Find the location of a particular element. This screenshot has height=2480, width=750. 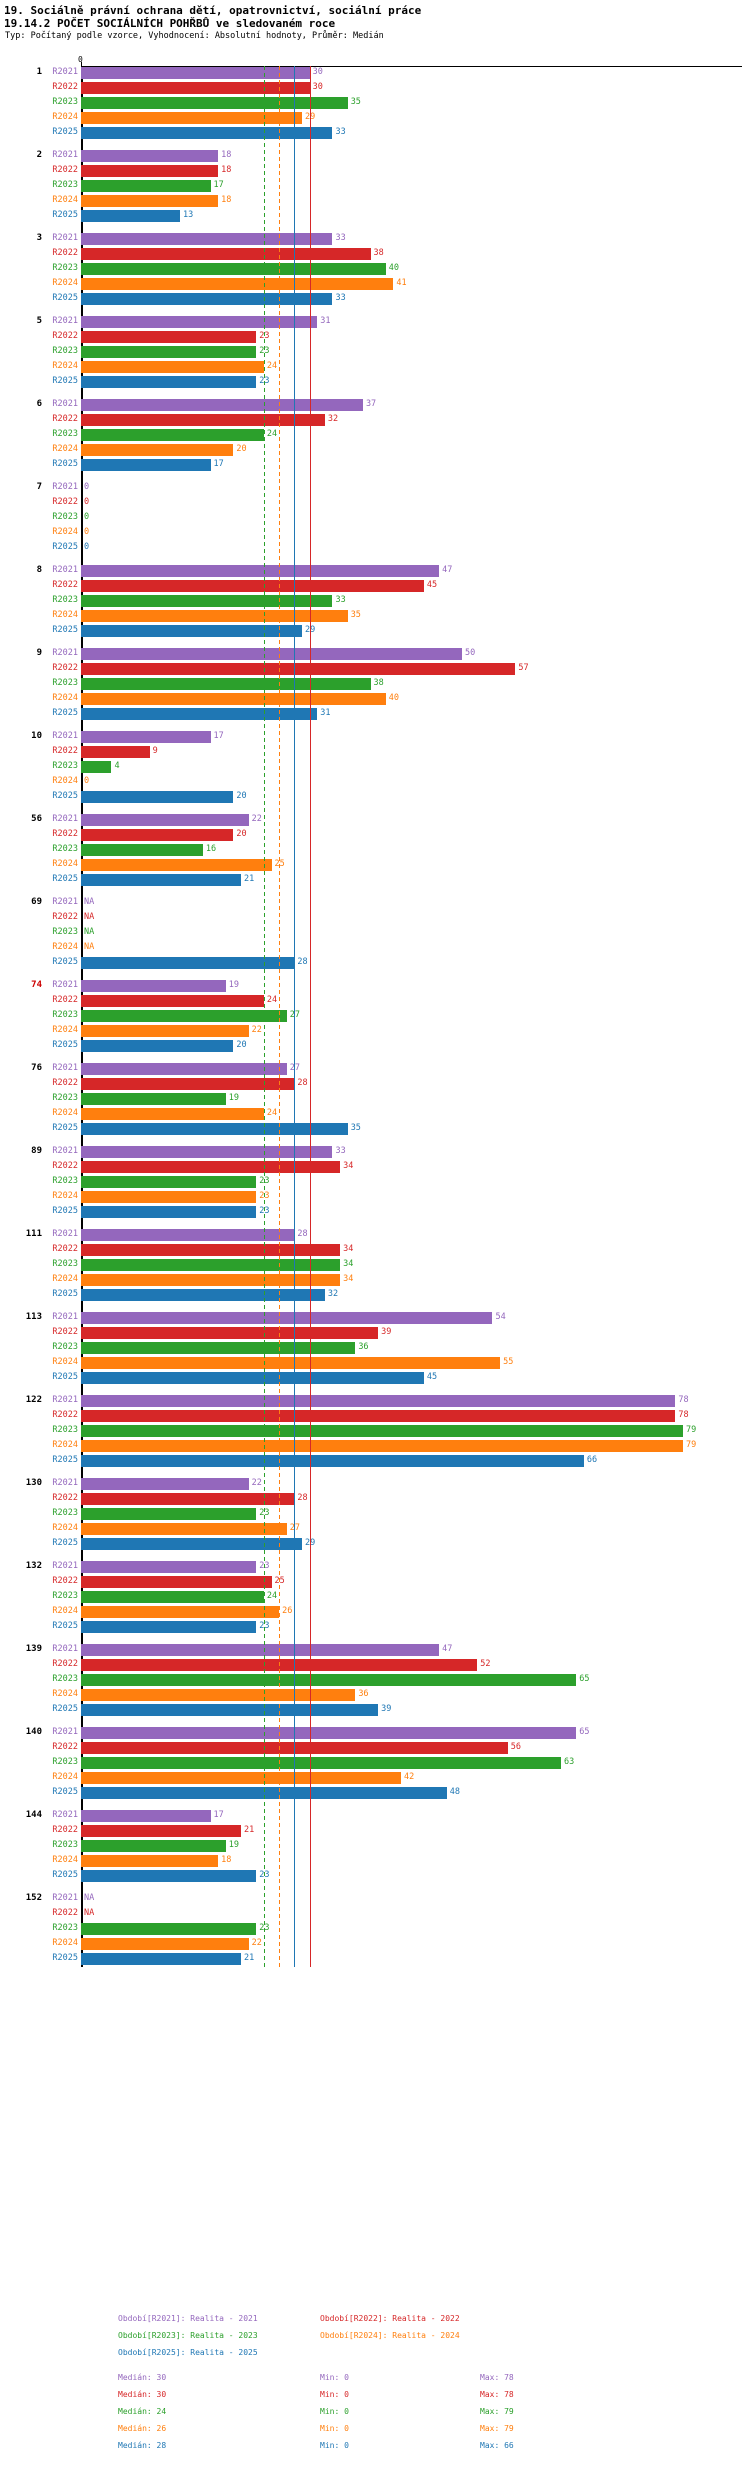

chart-group: 144 R2021 17 R2022 21 R2023 19 R2024 18 R202523 is located at coordinates (375, 1846).